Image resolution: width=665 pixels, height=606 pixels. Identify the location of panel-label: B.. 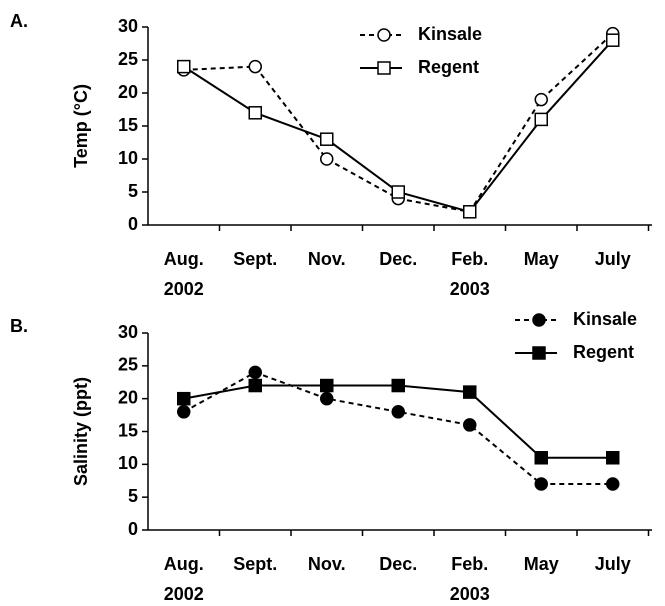
(19, 326).